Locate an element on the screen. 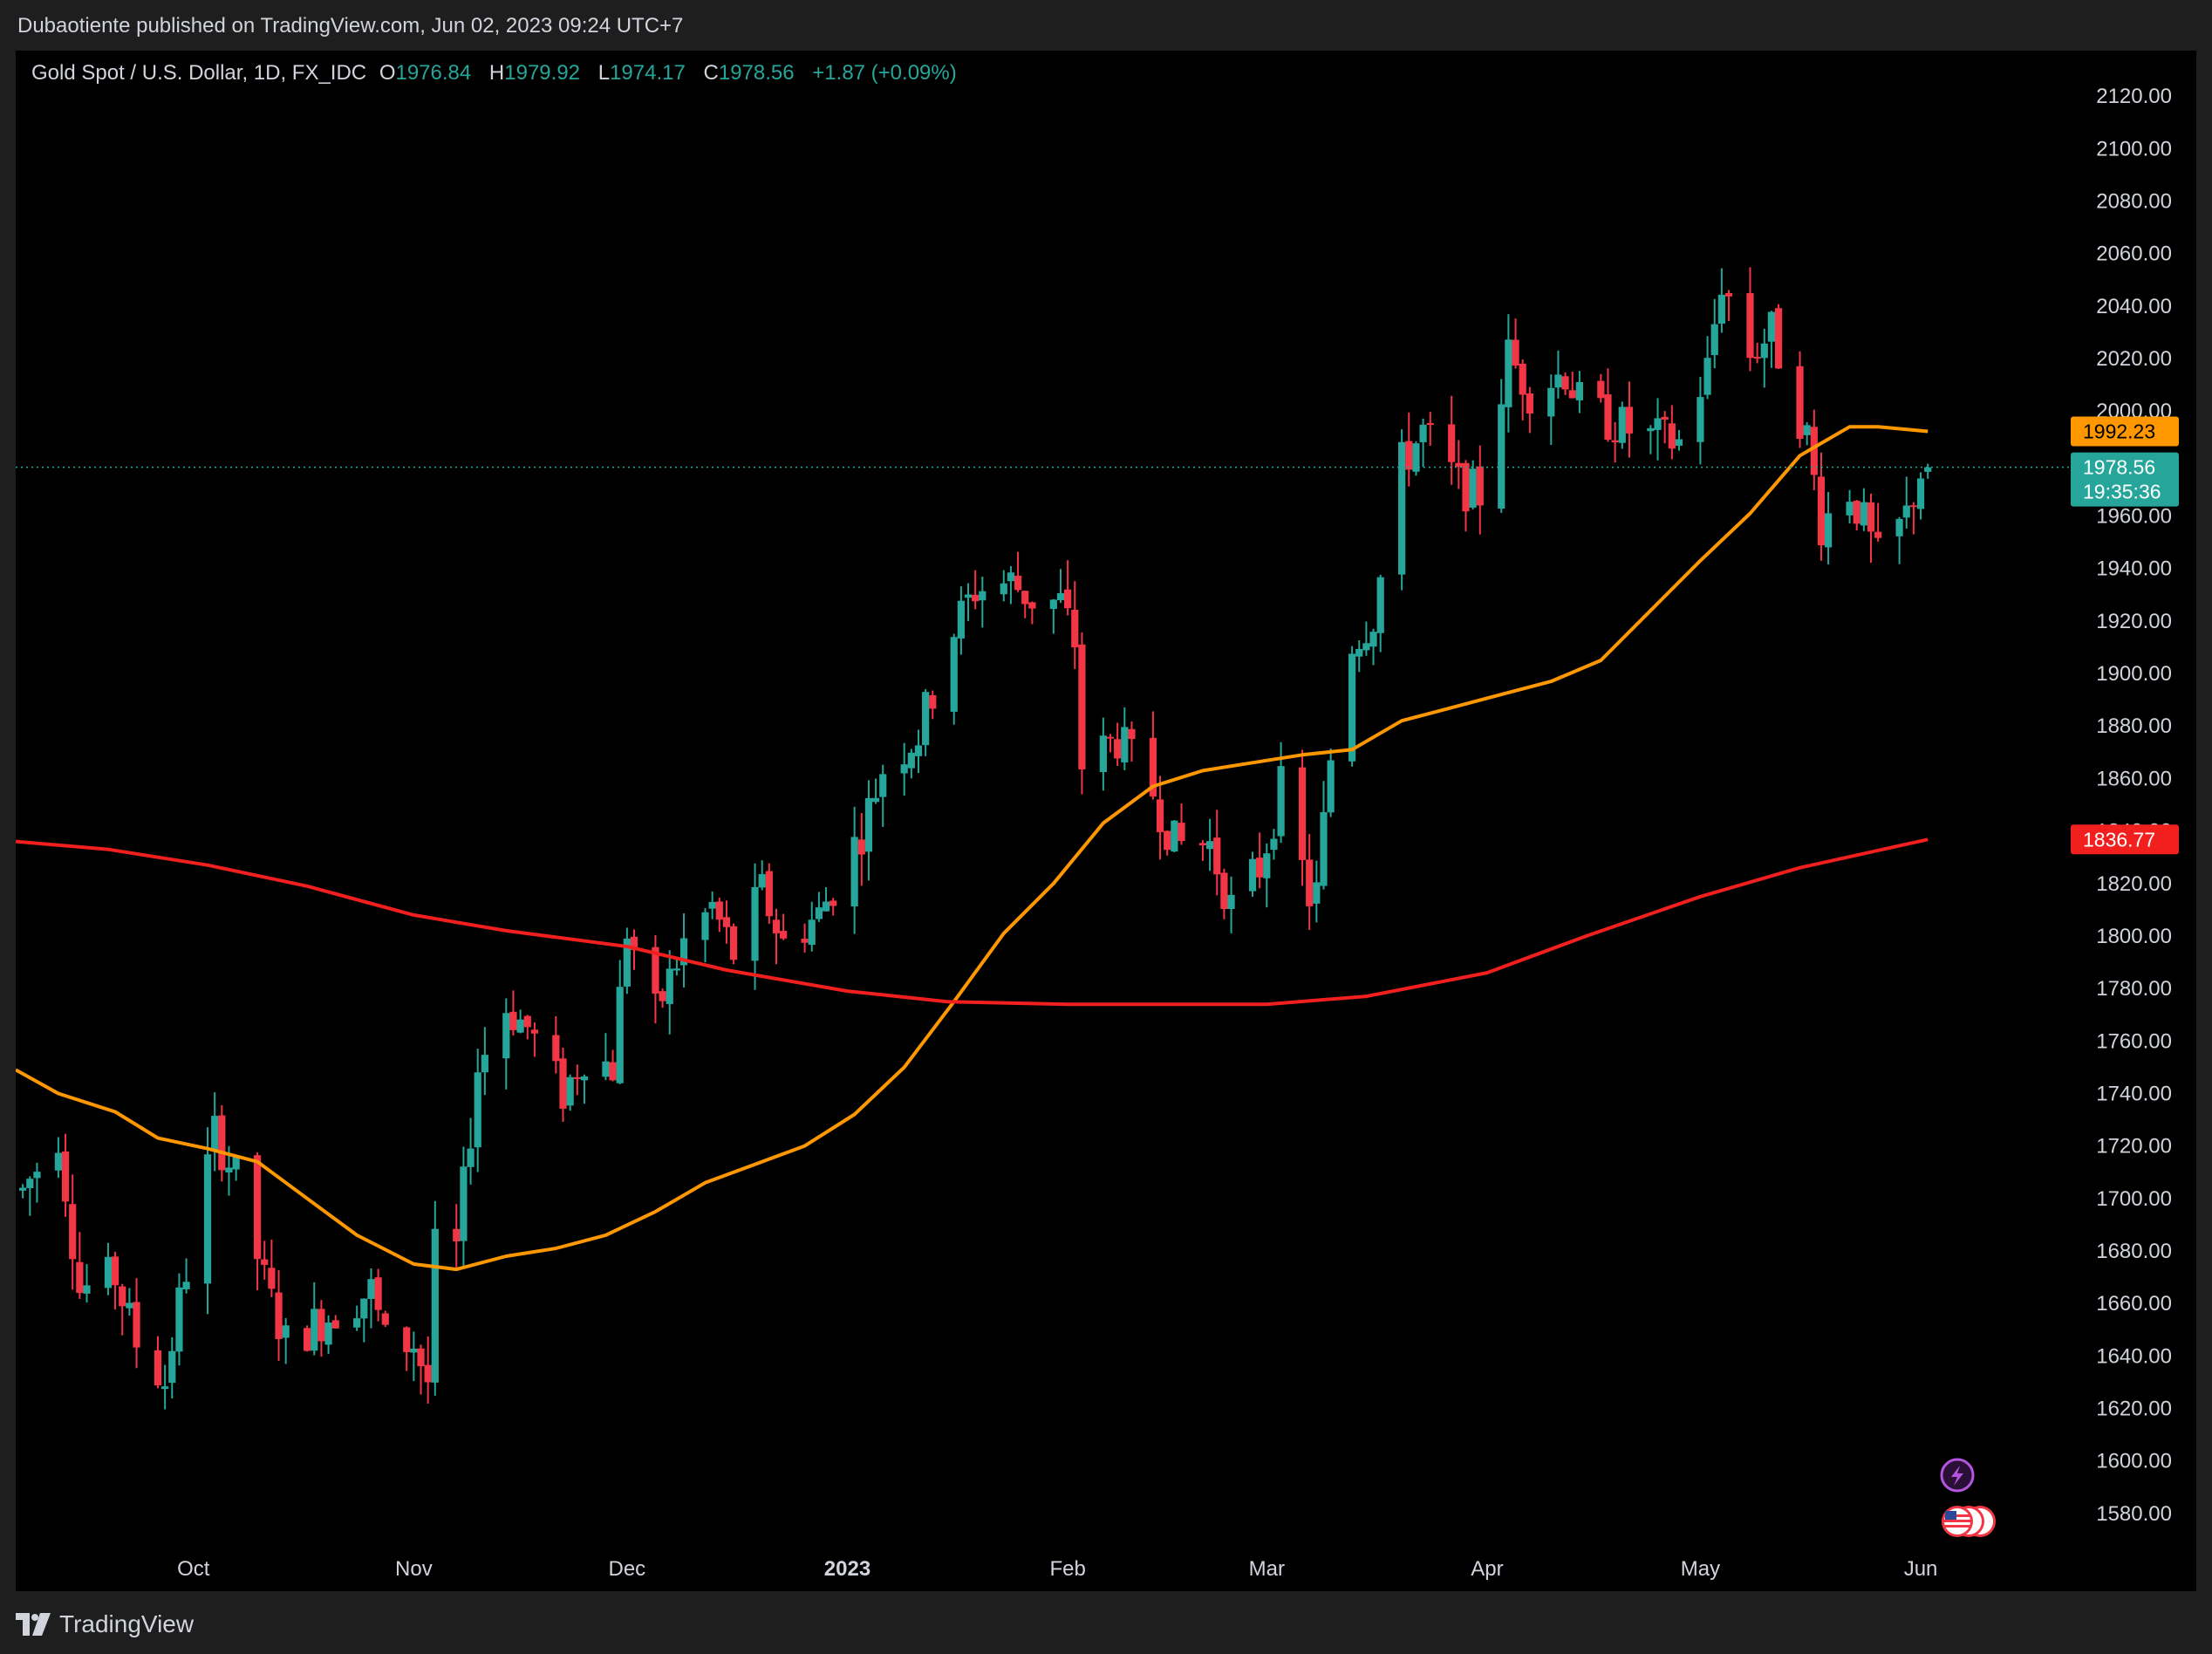 The image size is (2212, 1654). high-value: 1979.92 is located at coordinates (542, 73).